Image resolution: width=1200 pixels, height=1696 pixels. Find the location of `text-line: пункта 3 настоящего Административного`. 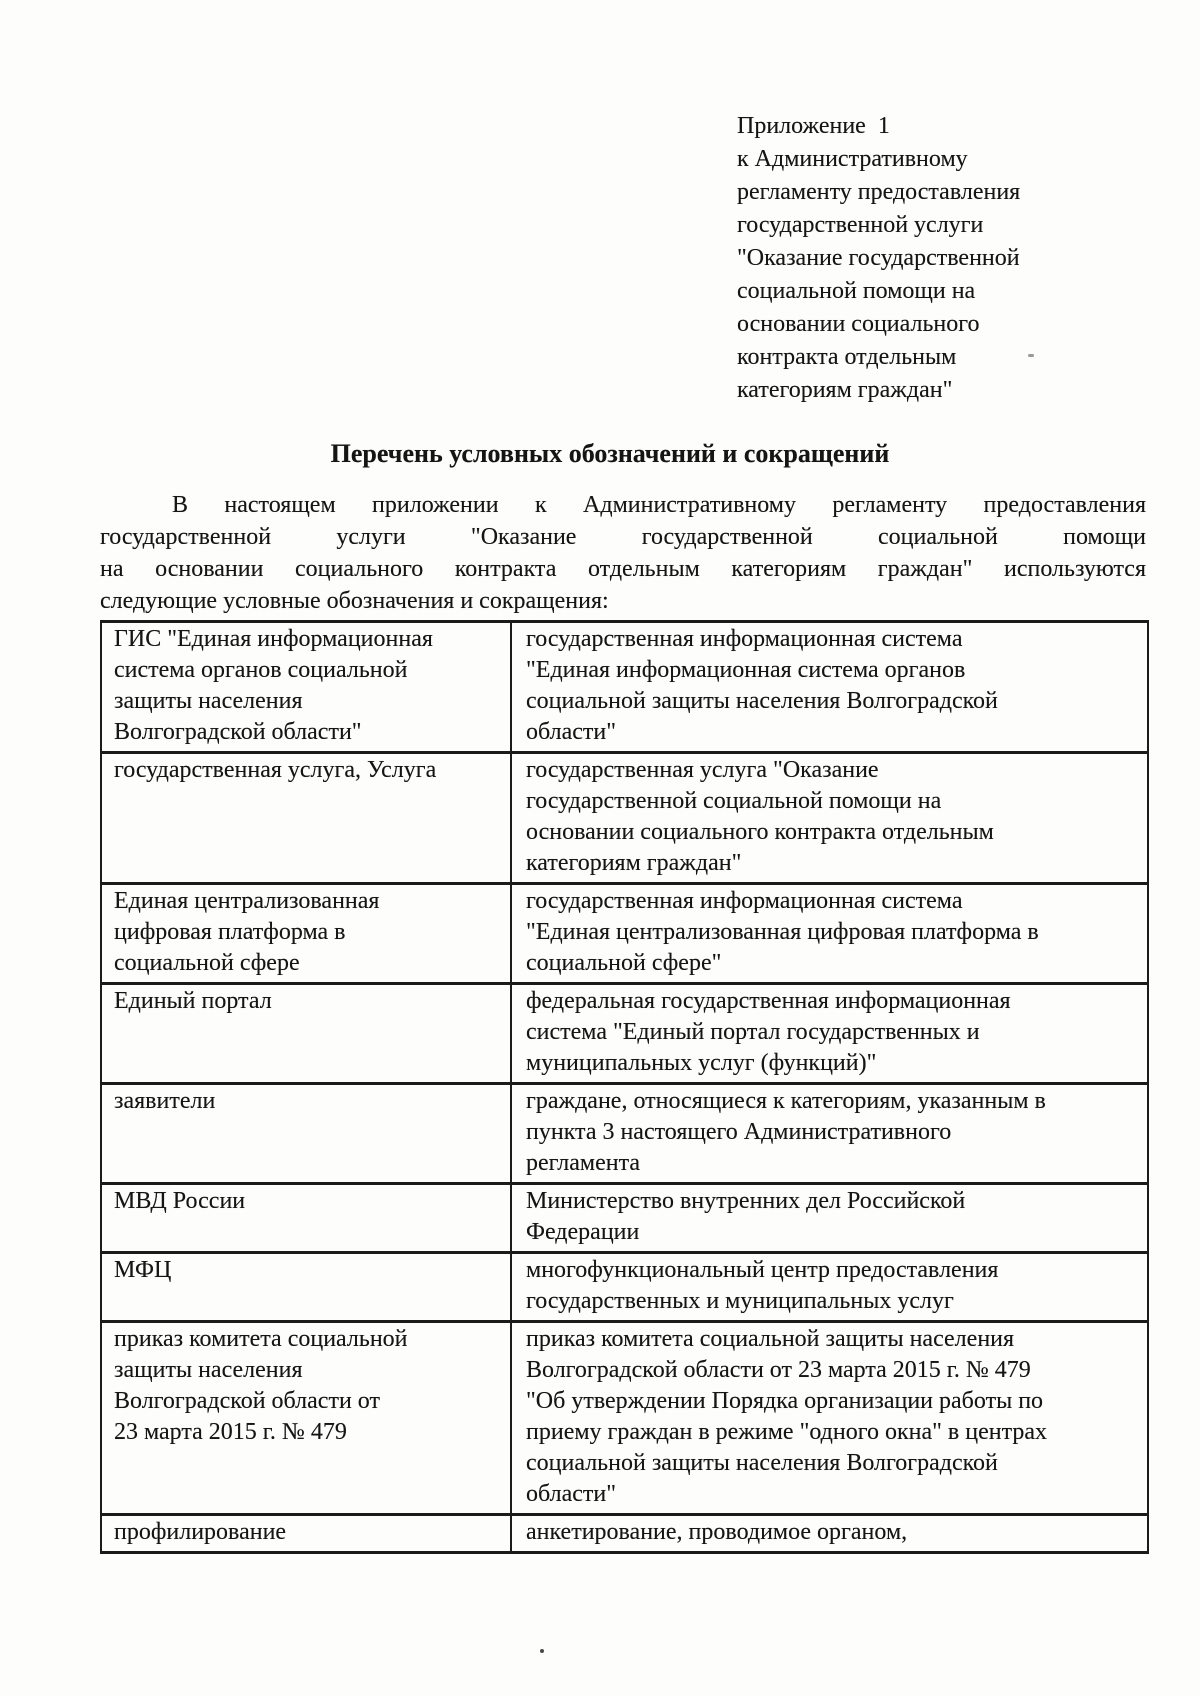

text-line: пункта 3 настоящего Административного is located at coordinates (739, 1132).